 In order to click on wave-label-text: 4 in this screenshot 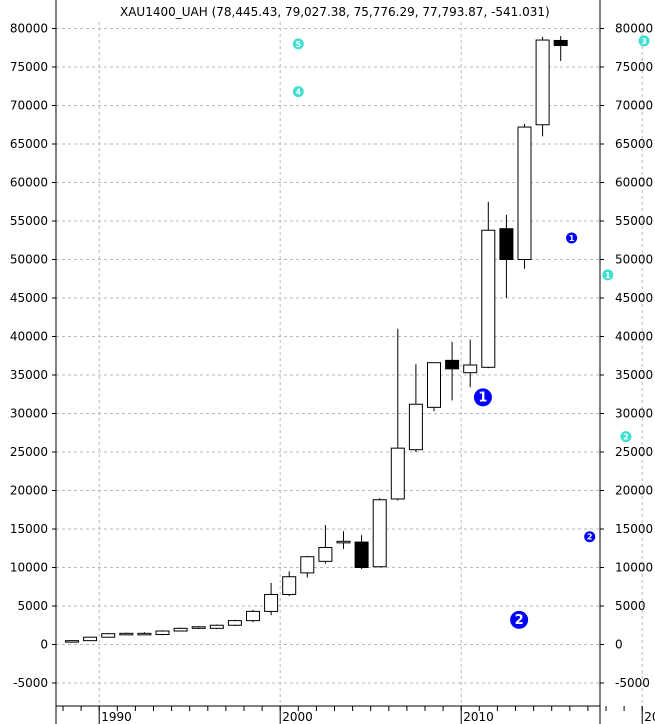, I will do `click(299, 92)`.